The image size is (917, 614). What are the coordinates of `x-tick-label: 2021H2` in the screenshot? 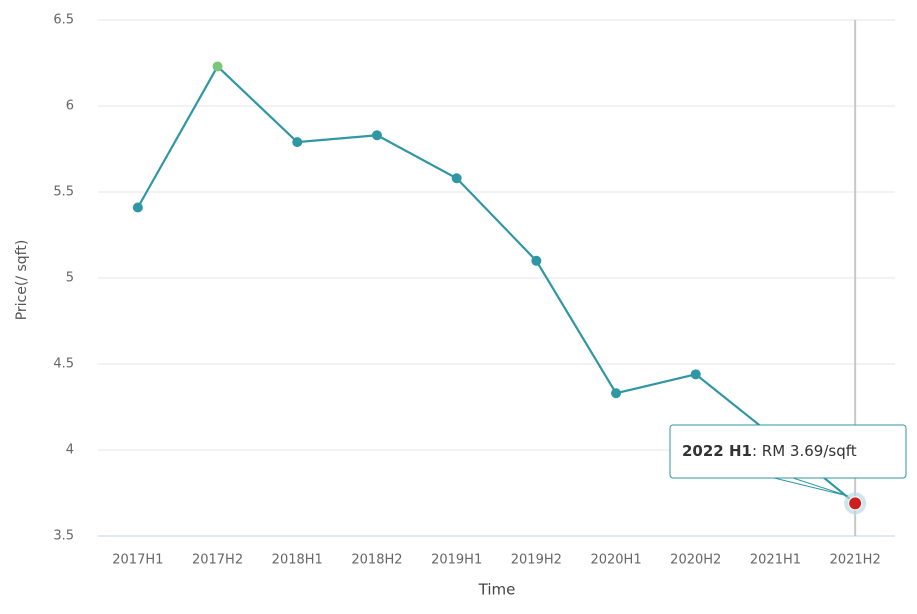 It's located at (855, 560).